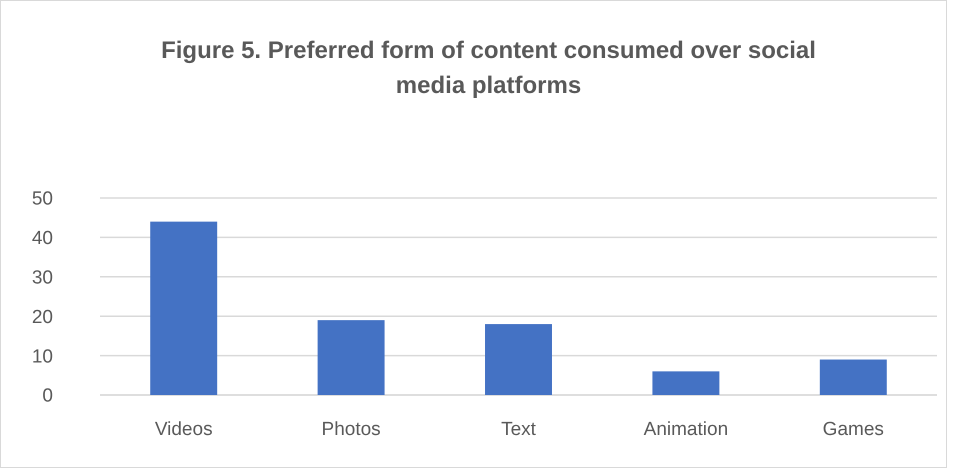  What do you see at coordinates (42, 357) in the screenshot?
I see `y-tick-label: 10` at bounding box center [42, 357].